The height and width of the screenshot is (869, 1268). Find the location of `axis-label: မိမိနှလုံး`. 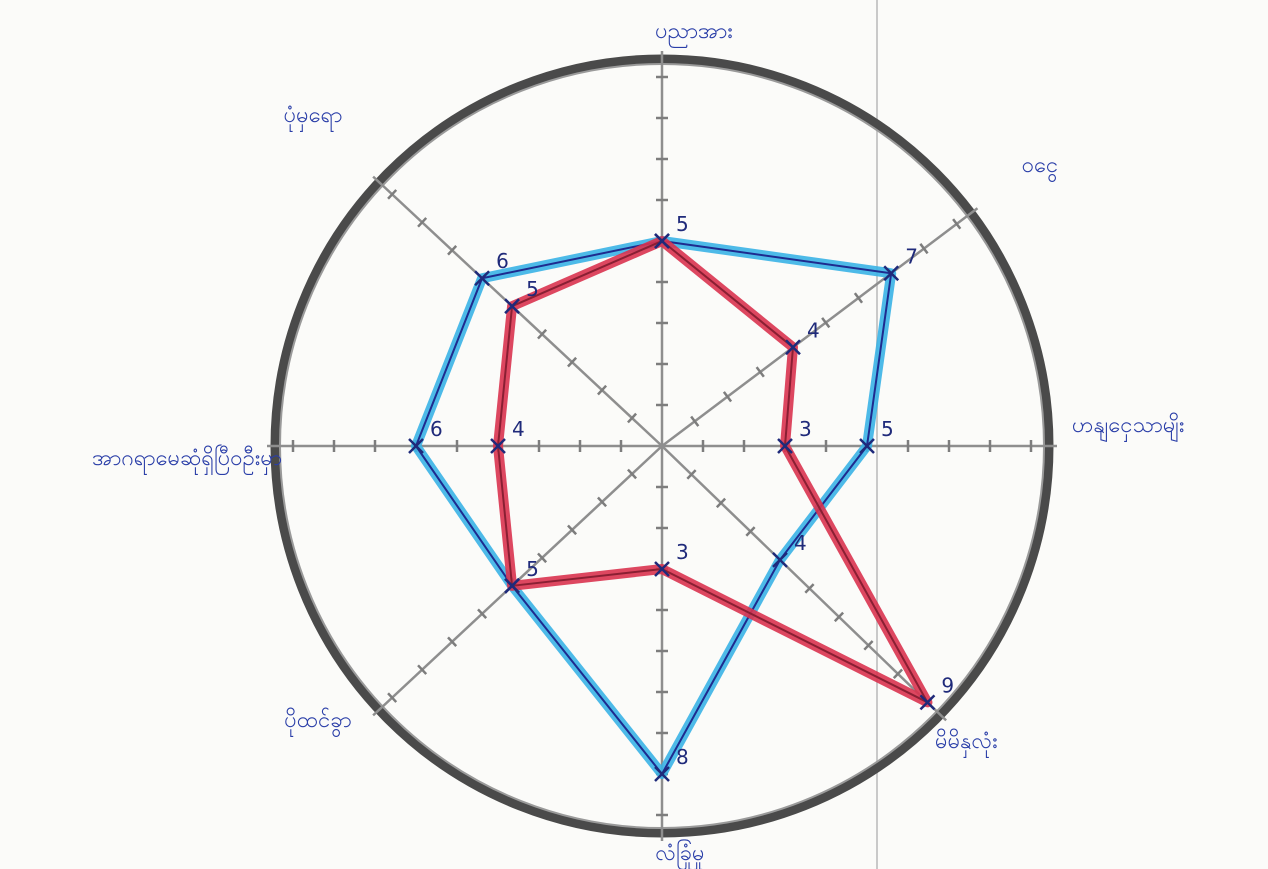

axis-label: မိမိနှလုံး is located at coordinates (966, 743).